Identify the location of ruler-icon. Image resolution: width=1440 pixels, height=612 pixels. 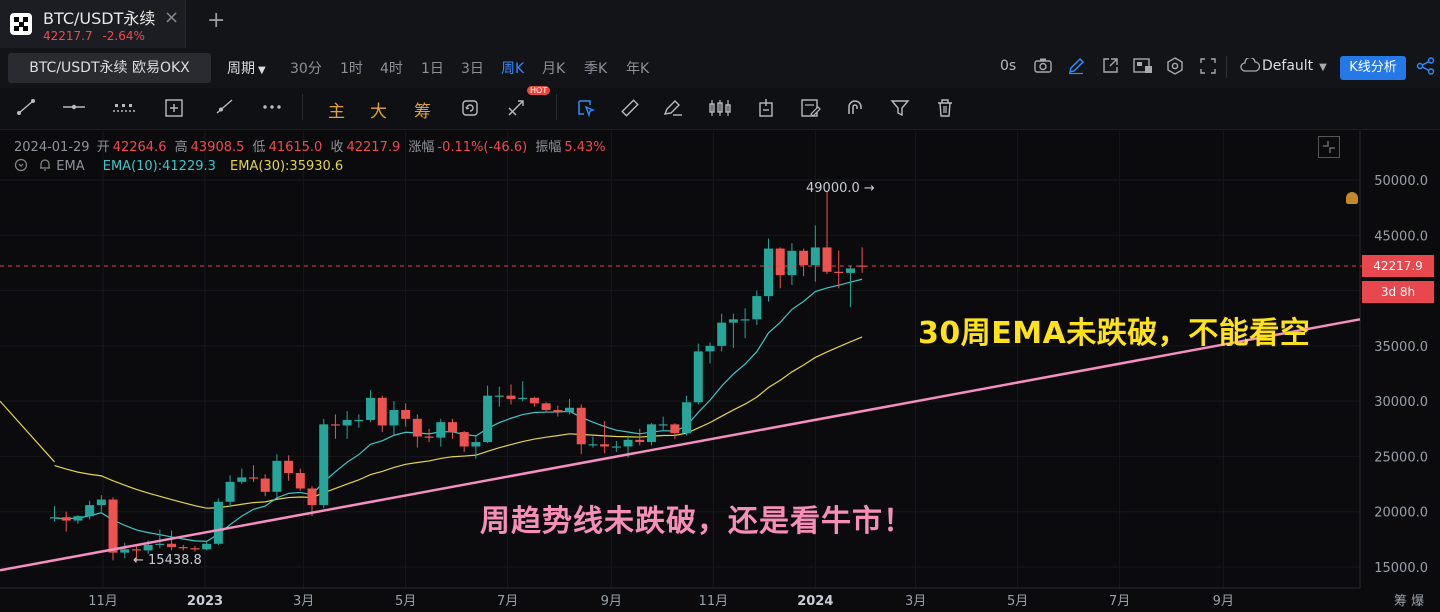
(630, 110).